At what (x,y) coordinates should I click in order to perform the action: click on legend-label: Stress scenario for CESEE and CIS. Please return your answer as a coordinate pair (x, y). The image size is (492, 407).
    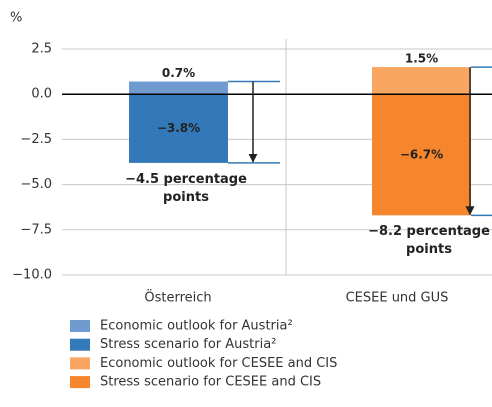
    Looking at the image, I should click on (210, 382).